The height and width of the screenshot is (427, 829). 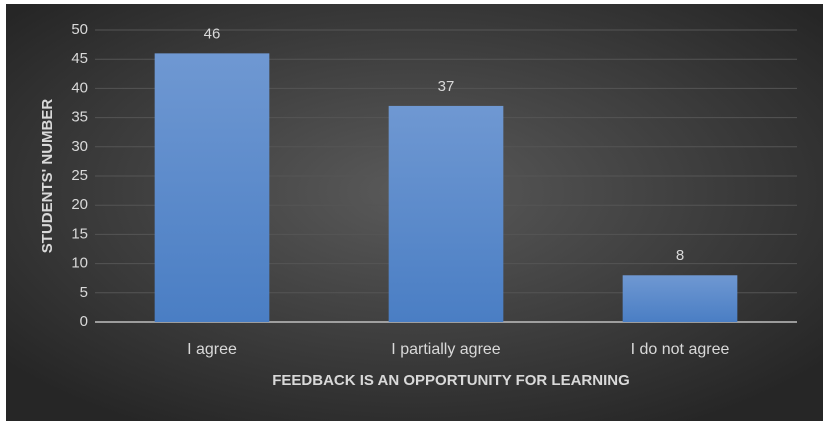 I want to click on y-axis-label: STUDENTS' NUMBER, so click(x=47, y=176).